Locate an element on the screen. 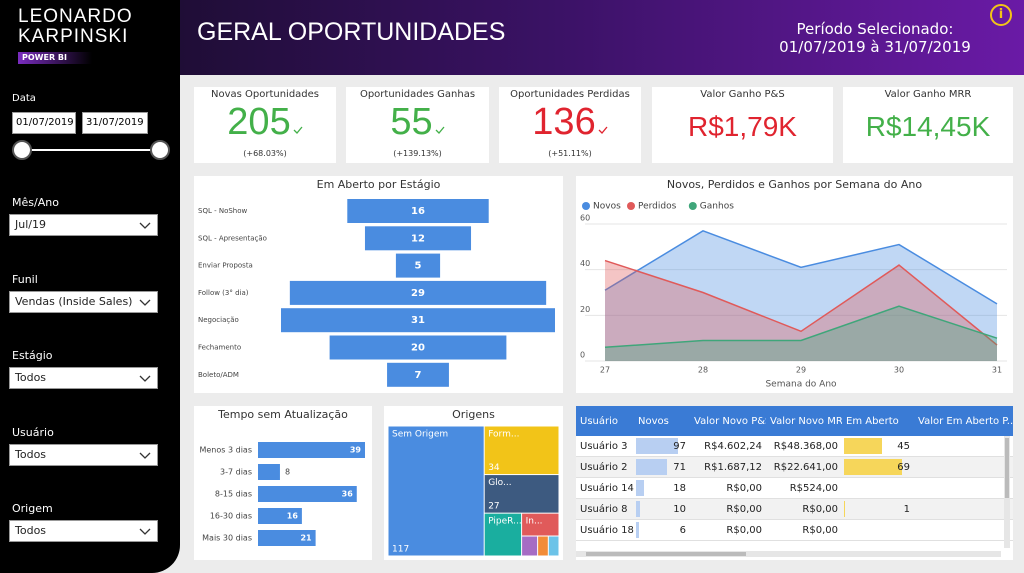 The image size is (1024, 573). category-label: Boleto/ADM is located at coordinates (218, 375).